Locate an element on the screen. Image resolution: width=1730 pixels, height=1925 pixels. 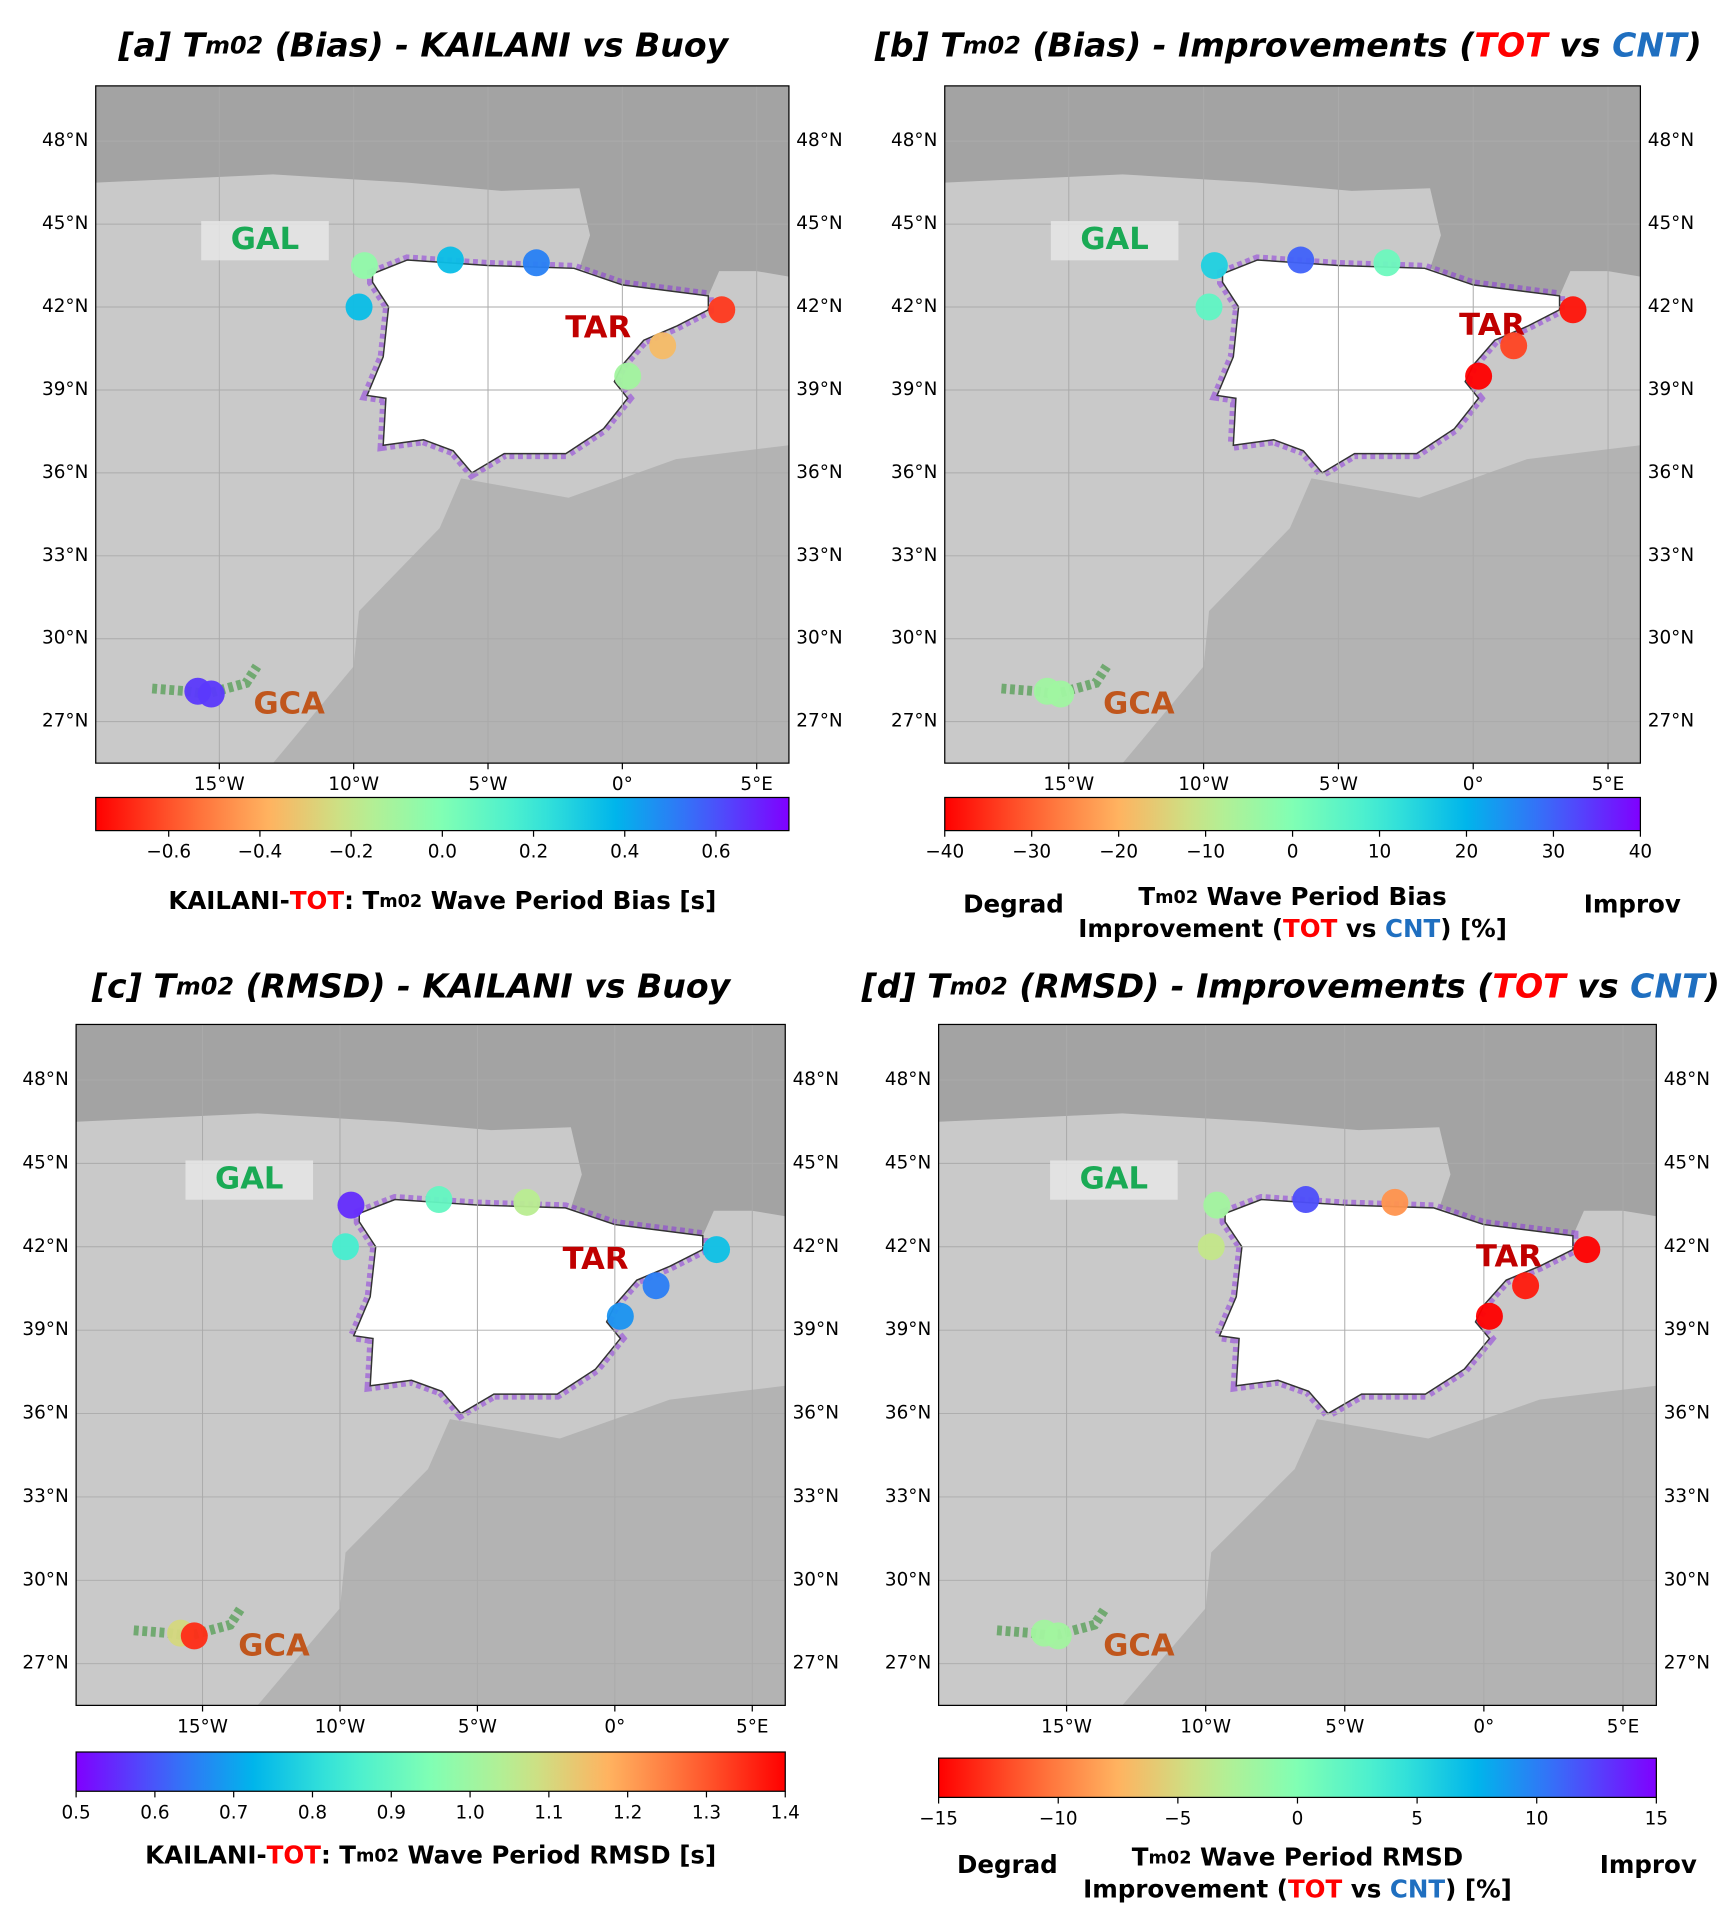
colorbar-tick-label: −10 is located at coordinates (1205, 852).